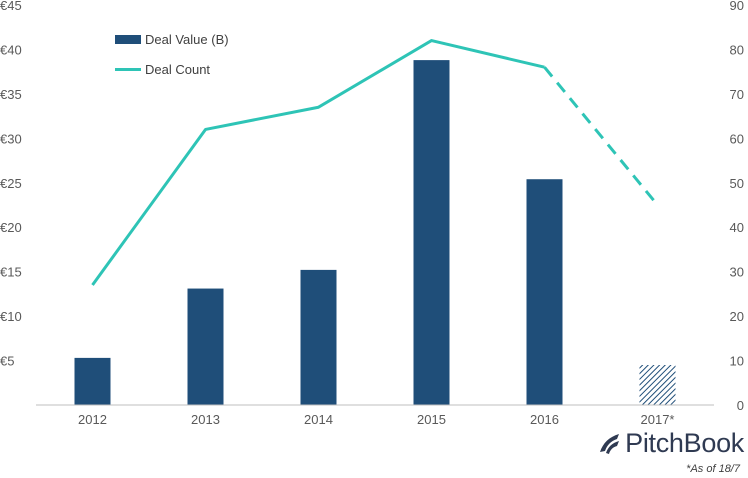  Describe the element at coordinates (11, 94) in the screenshot. I see `left-tick-label: €35` at that location.